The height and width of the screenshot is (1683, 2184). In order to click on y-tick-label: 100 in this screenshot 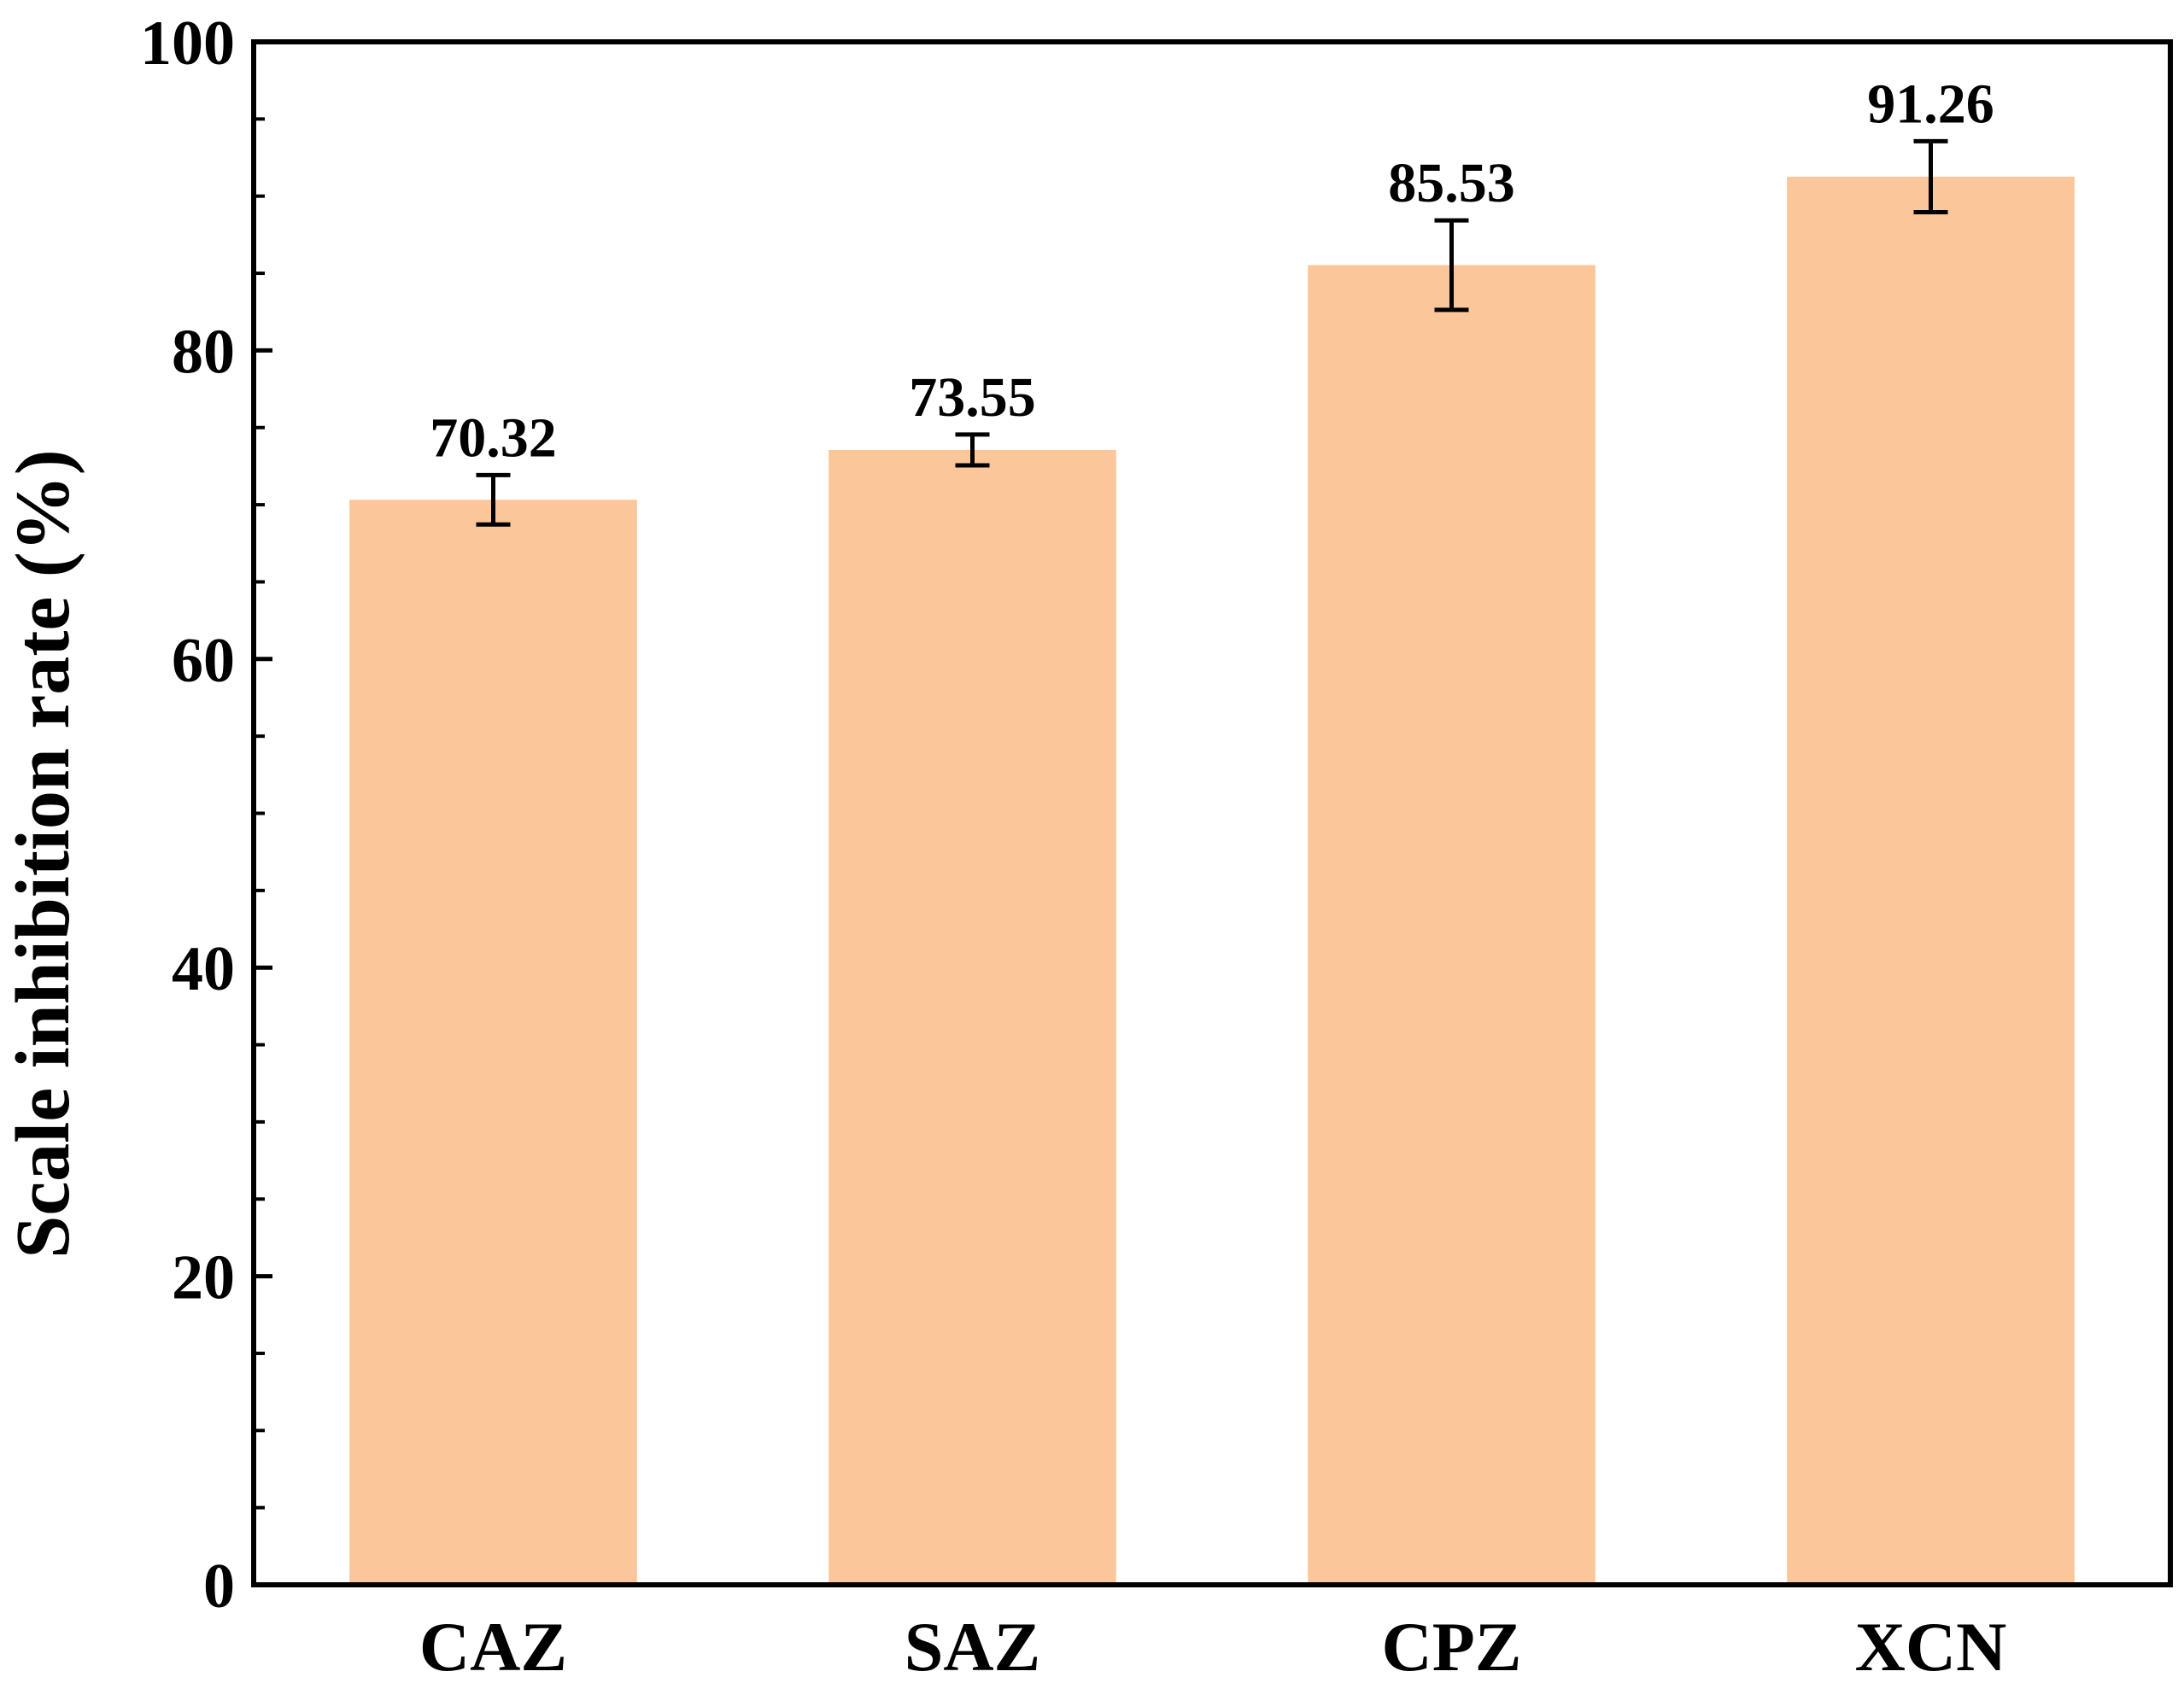, I will do `click(187, 44)`.